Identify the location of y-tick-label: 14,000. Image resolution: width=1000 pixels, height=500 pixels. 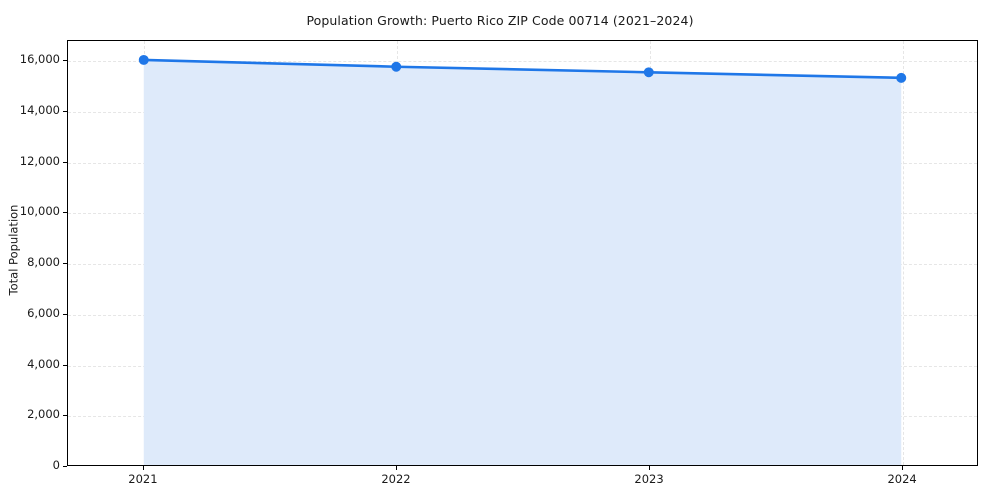
(39, 110).